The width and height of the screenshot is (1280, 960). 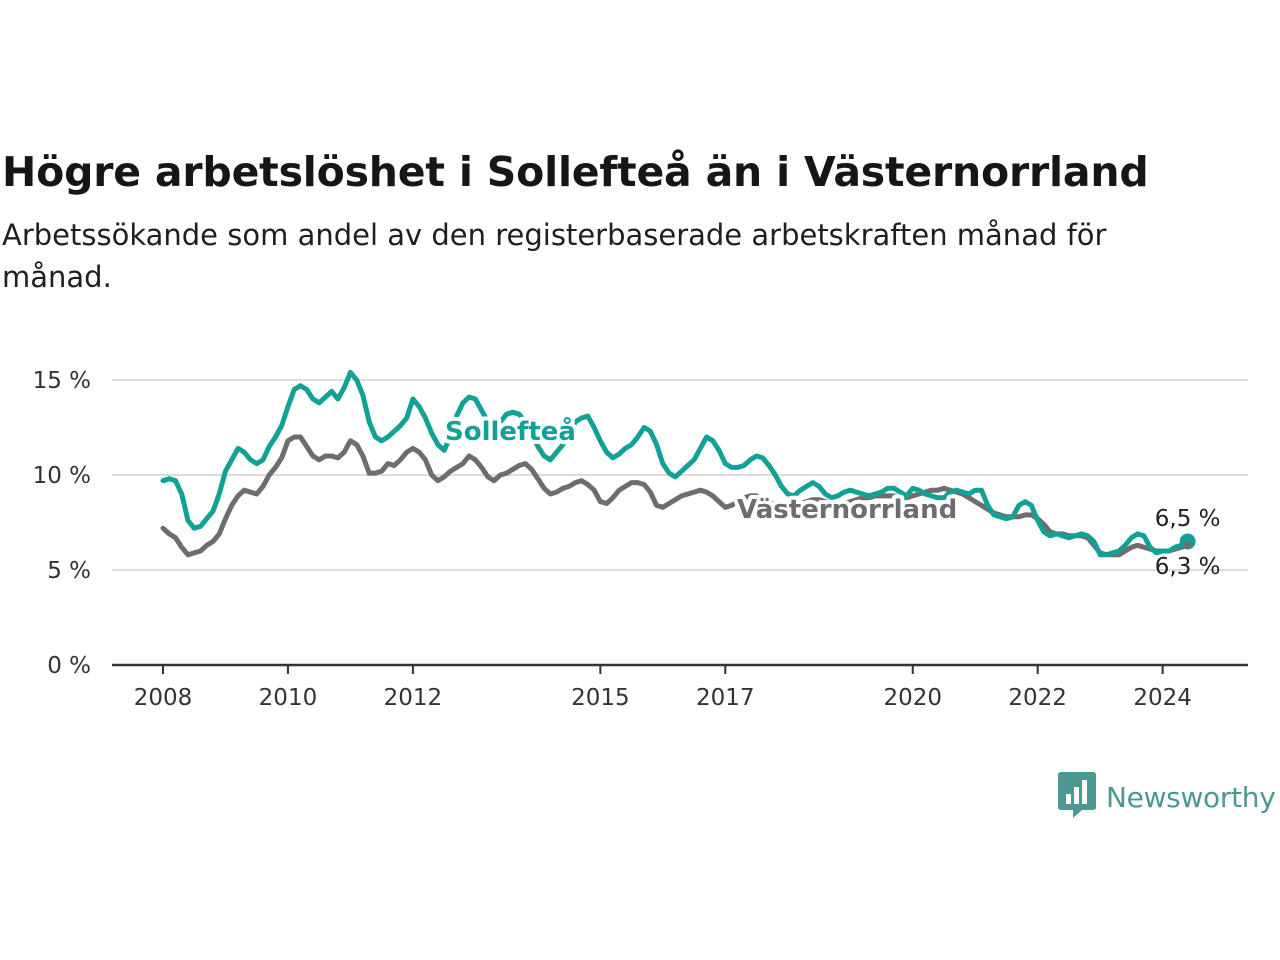 I want to click on x-tick-label: 2022, so click(x=1037, y=698).